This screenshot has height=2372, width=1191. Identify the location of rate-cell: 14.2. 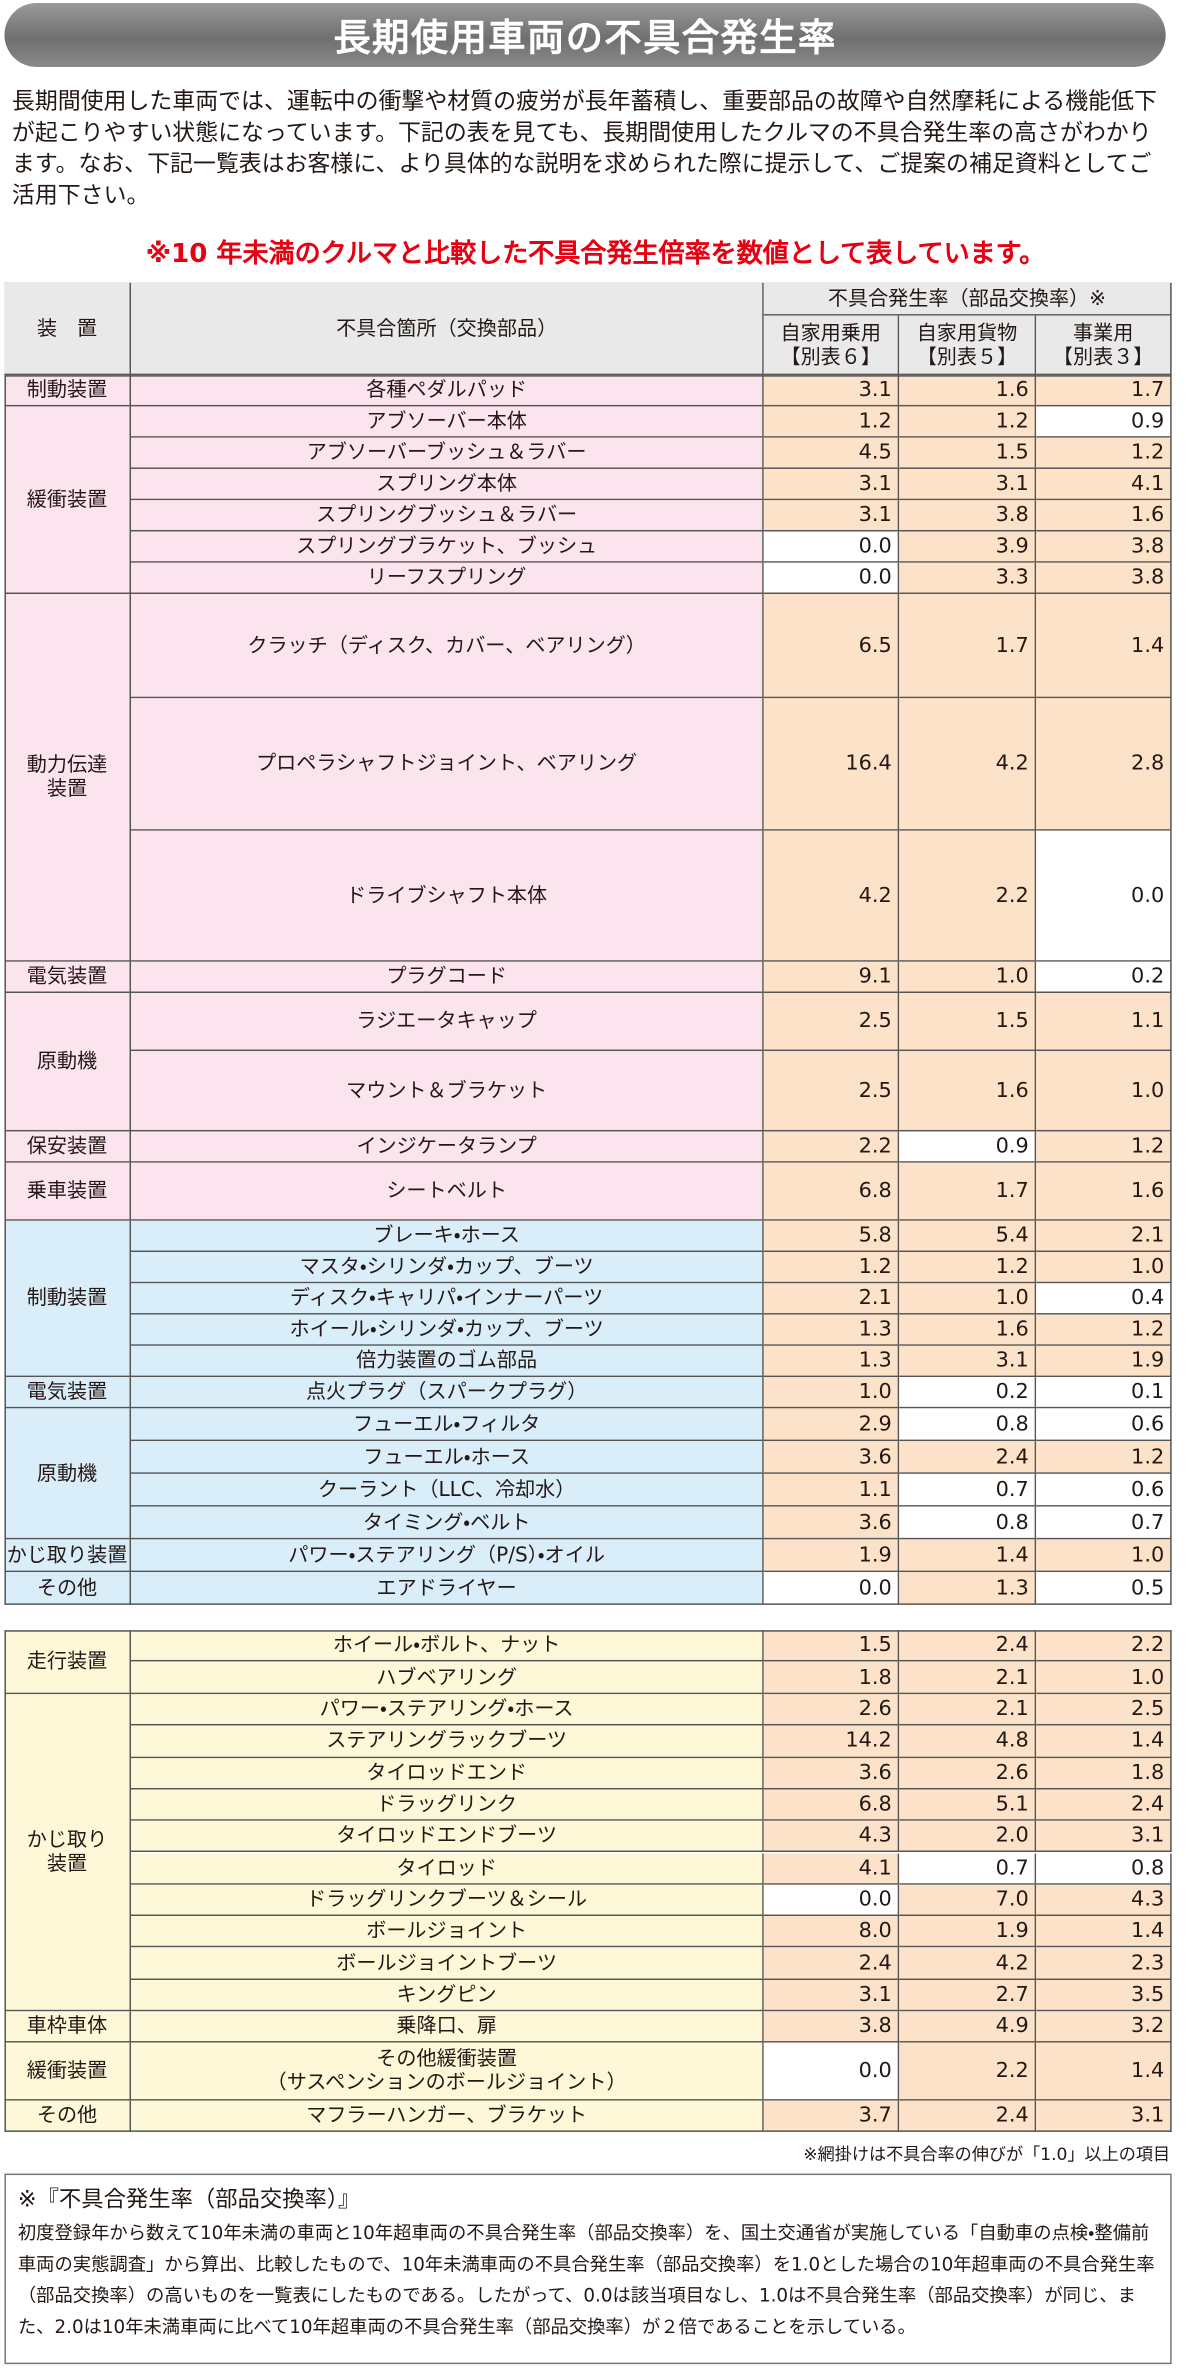
(831, 1741).